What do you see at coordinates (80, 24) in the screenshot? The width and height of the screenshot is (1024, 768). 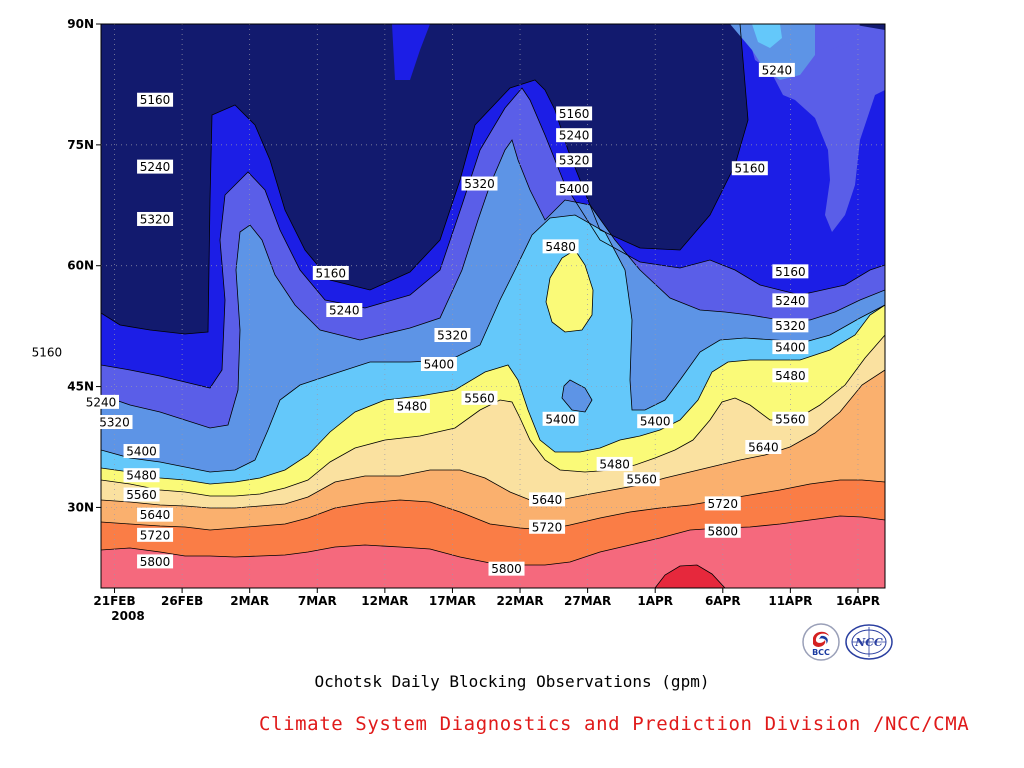 I see `y-tick-label: 90N` at bounding box center [80, 24].